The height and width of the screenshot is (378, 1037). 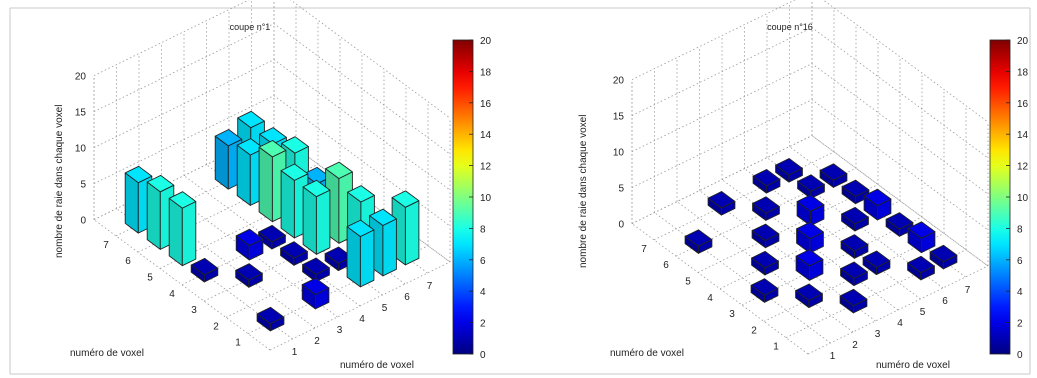 What do you see at coordinates (483, 355) in the screenshot?
I see `colorbar-tick-label: 0` at bounding box center [483, 355].